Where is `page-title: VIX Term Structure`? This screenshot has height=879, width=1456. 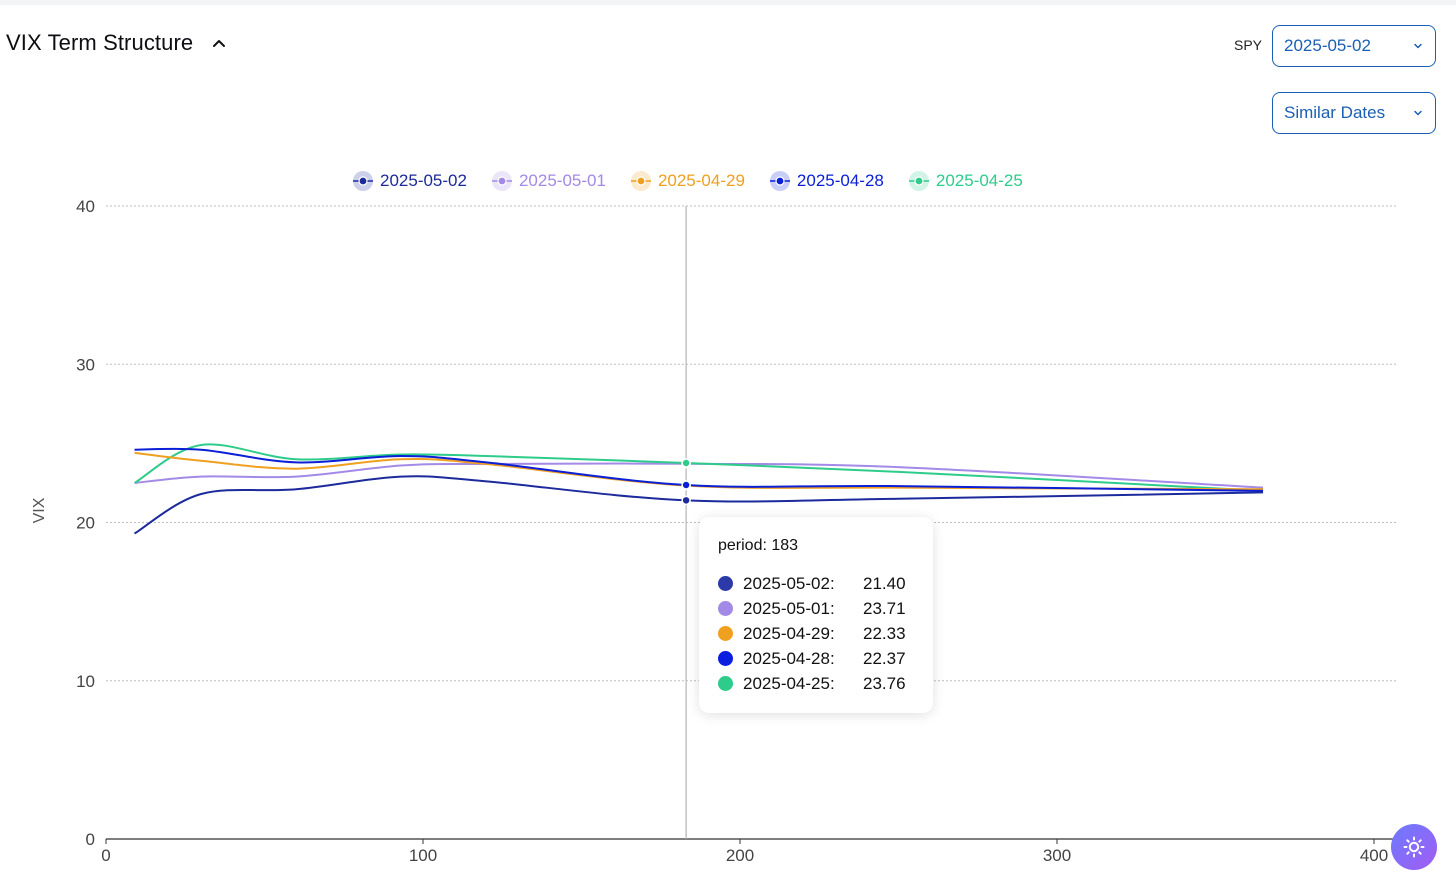
page-title: VIX Term Structure is located at coordinates (100, 42).